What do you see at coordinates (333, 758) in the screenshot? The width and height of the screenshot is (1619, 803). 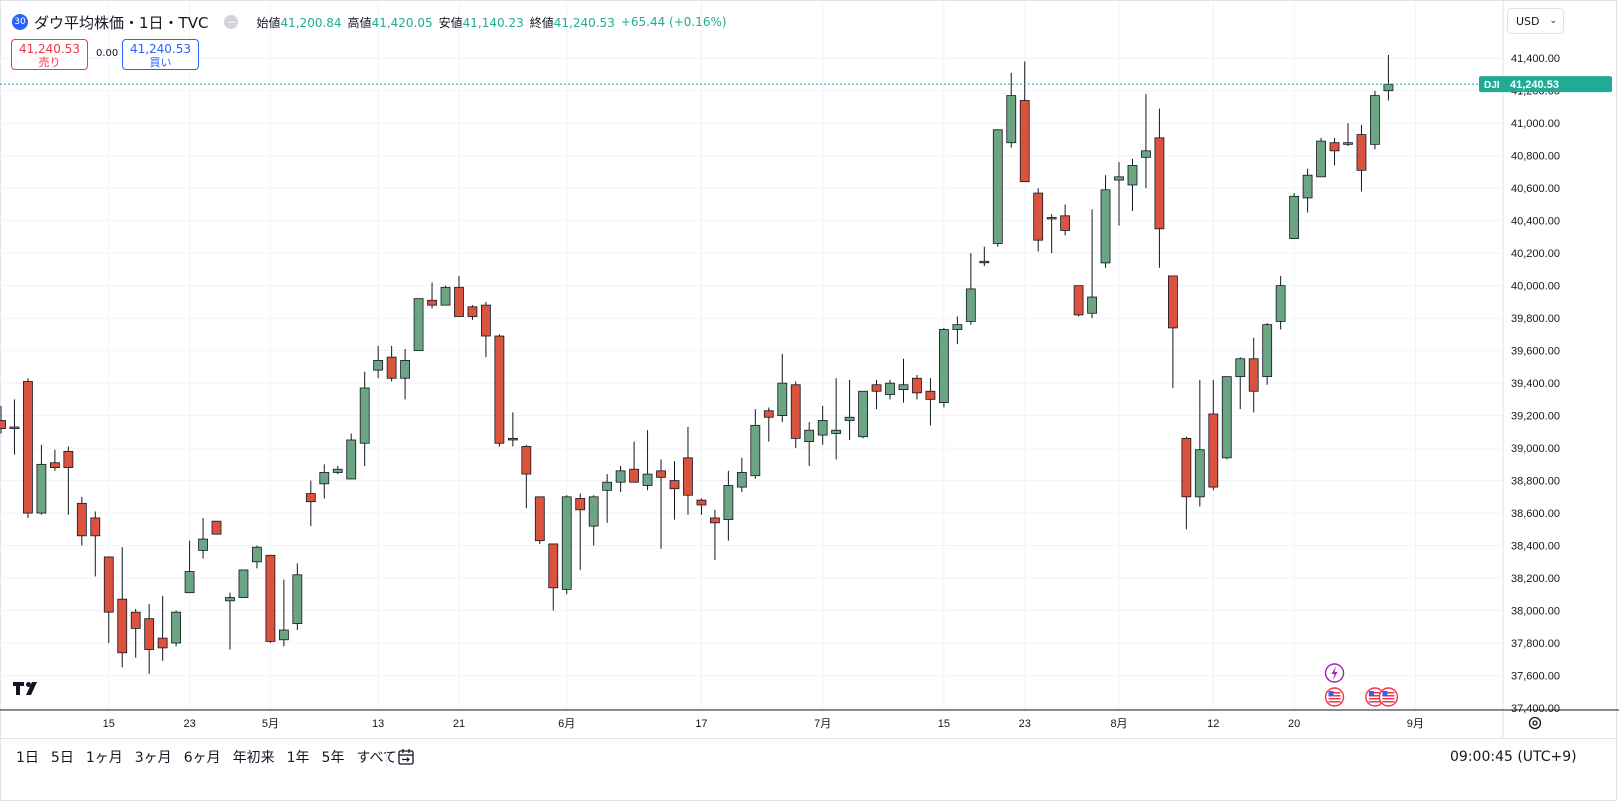 I see `range-button-7: 5年` at bounding box center [333, 758].